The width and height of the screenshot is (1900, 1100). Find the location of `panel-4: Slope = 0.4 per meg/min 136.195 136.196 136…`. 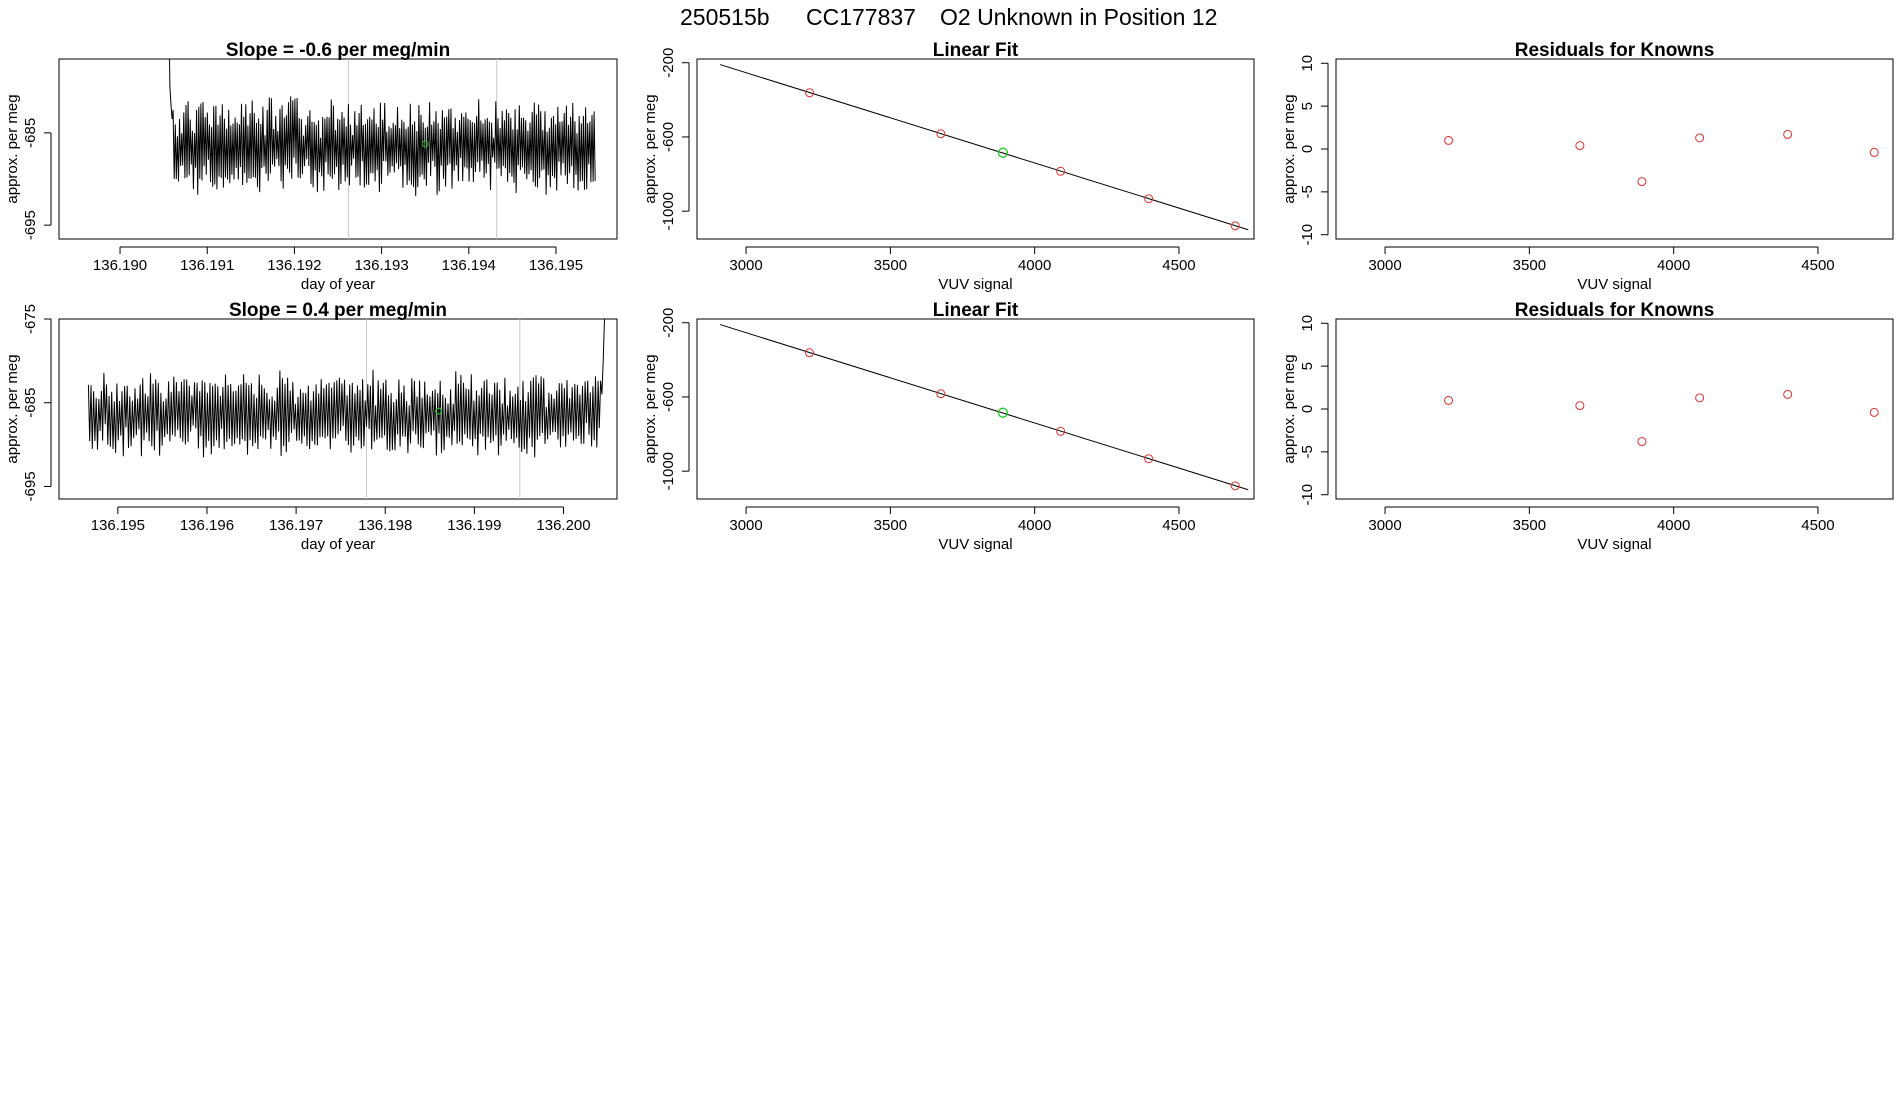

panel-4: Slope = 0.4 per meg/min 136.195 136.196 136… is located at coordinates (311, 426).